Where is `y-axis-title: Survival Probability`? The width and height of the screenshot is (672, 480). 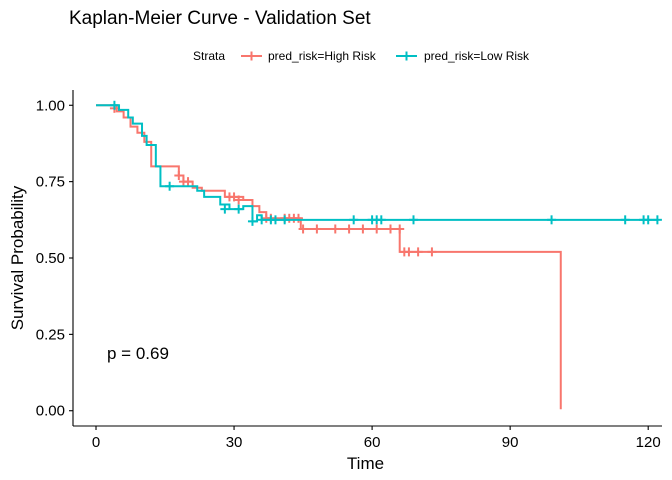
y-axis-title: Survival Probability is located at coordinates (17, 257).